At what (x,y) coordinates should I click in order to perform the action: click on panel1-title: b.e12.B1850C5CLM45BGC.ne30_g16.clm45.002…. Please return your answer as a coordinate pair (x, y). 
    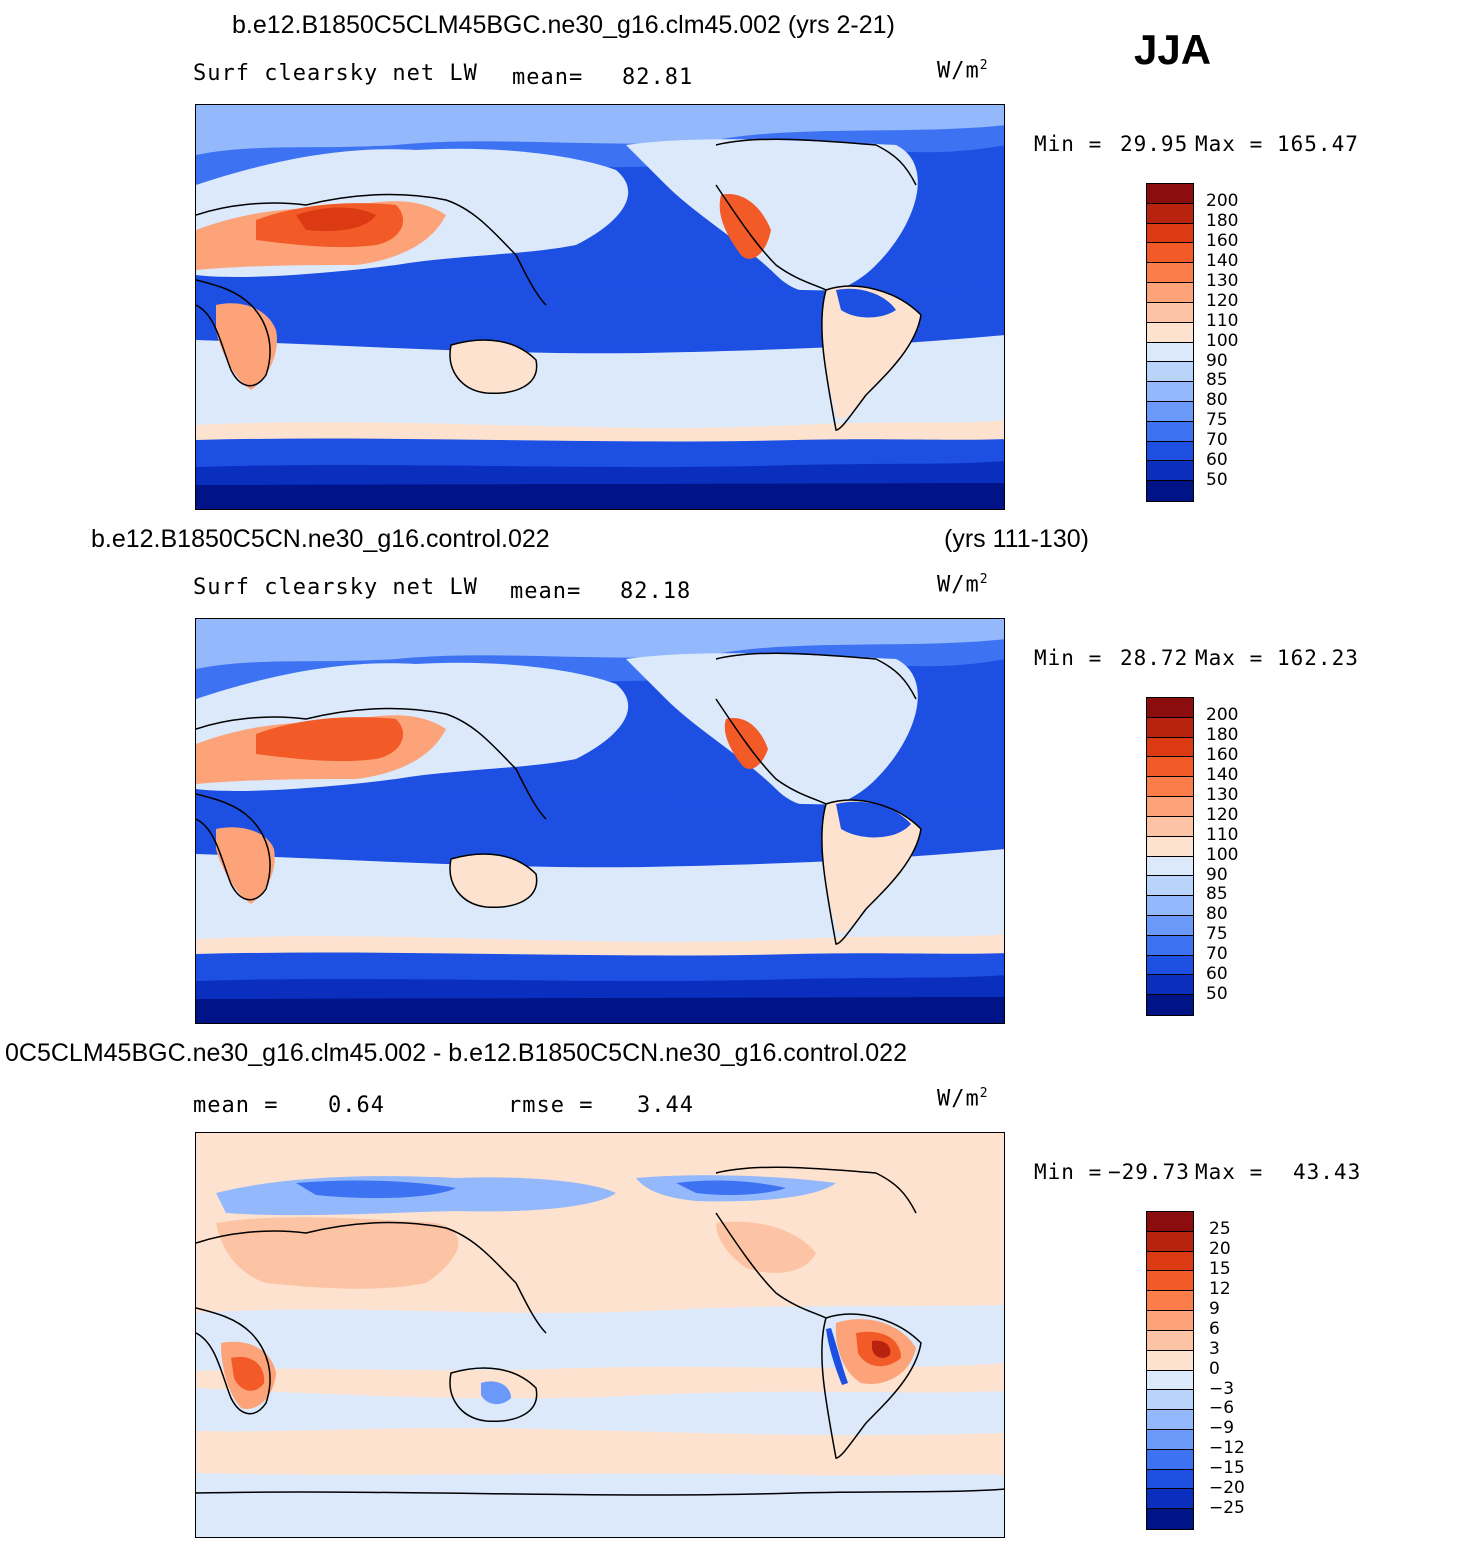
    Looking at the image, I should click on (563, 25).